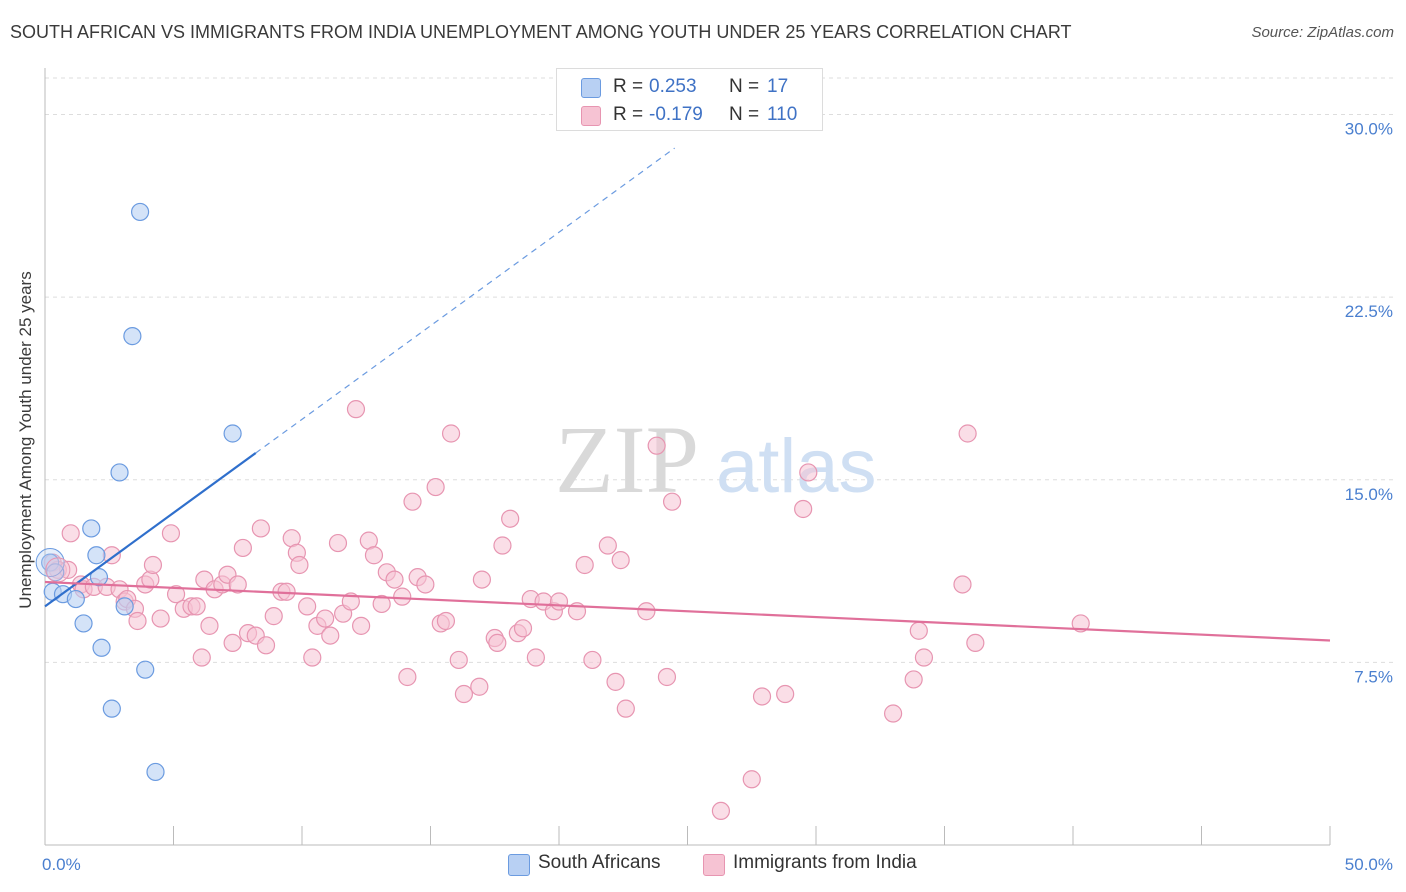 The width and height of the screenshot is (1406, 892). Describe the element at coordinates (465, 300) in the screenshot. I see `south-african-trend-extension` at that location.